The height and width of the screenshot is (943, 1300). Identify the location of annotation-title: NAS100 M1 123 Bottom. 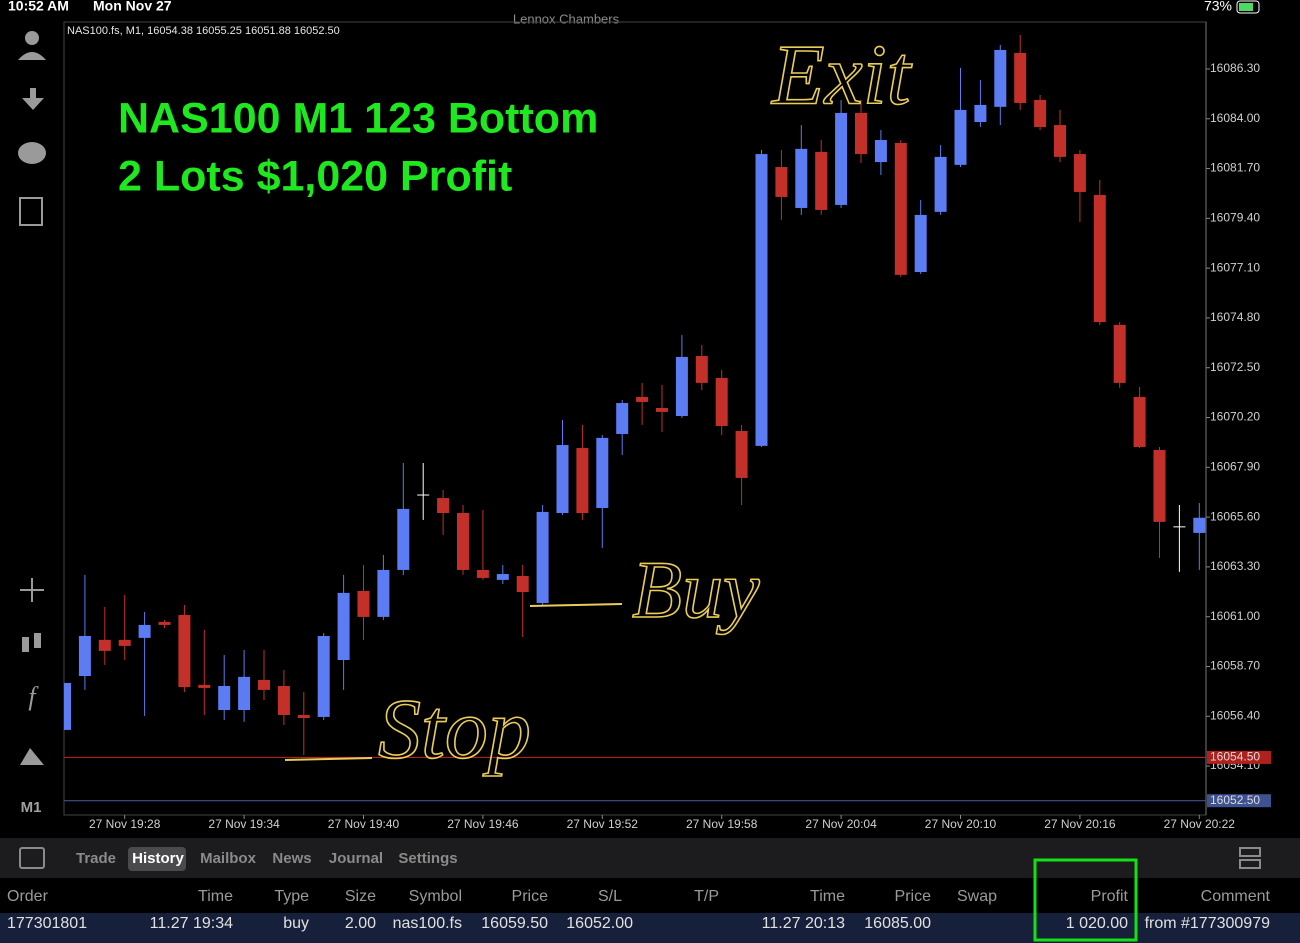
(358, 118).